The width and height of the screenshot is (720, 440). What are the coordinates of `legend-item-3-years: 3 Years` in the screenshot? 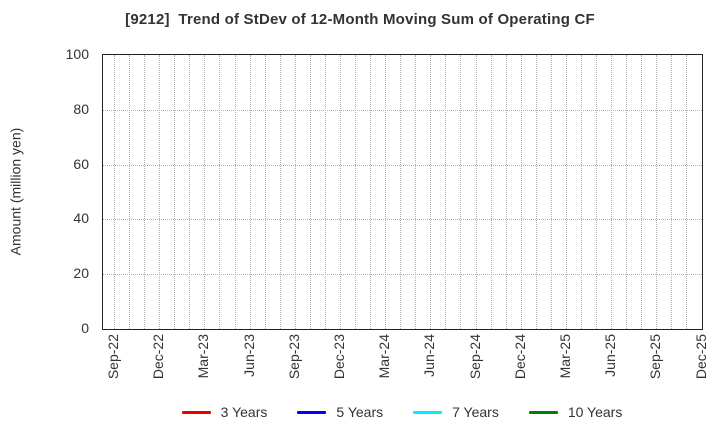 It's located at (224, 412).